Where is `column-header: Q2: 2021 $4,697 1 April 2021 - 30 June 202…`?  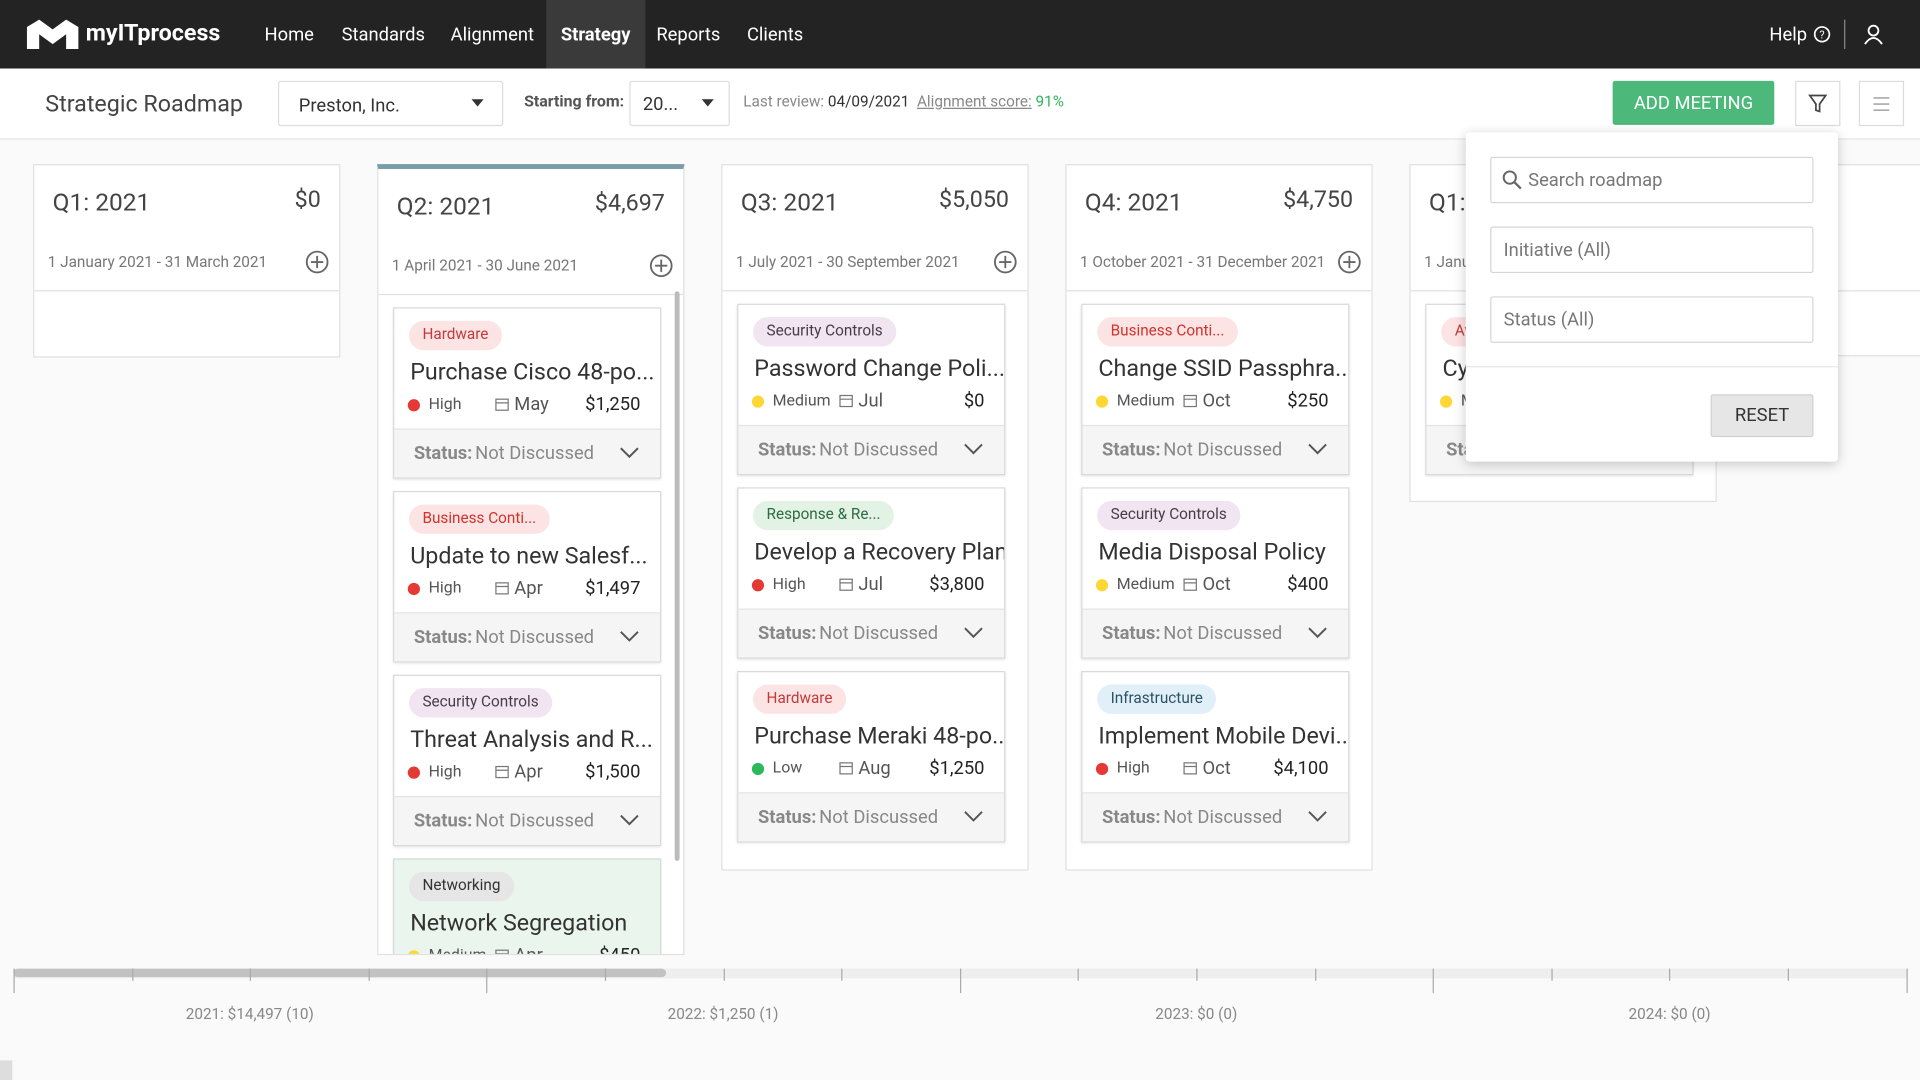 column-header: Q2: 2021 $4,697 1 April 2021 - 30 June 202… is located at coordinates (531, 232).